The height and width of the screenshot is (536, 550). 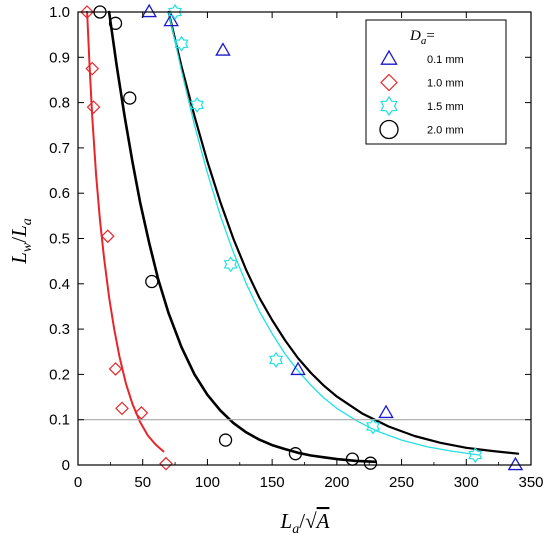 What do you see at coordinates (59, 148) in the screenshot?
I see `y-tick-label: 0.7` at bounding box center [59, 148].